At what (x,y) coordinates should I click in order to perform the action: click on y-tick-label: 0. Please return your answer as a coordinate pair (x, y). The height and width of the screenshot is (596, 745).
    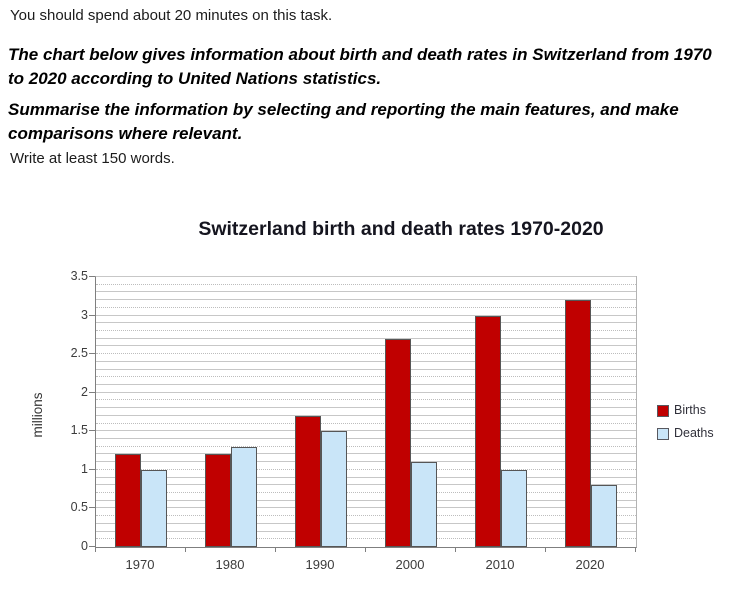
    Looking at the image, I should click on (84, 546).